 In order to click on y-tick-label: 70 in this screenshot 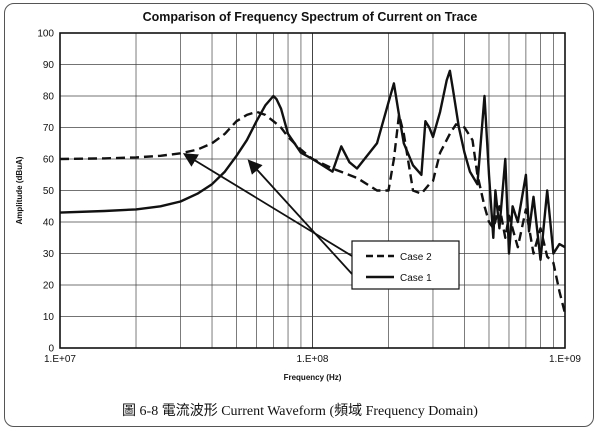, I will do `click(49, 128)`.